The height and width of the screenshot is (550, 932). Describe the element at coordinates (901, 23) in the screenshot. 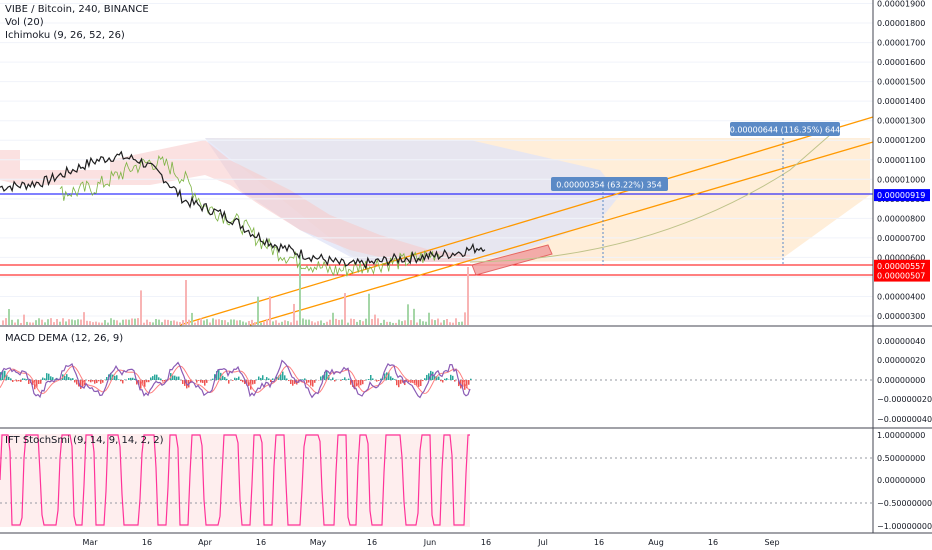

I see `price-tick-label: 0.00001800` at that location.